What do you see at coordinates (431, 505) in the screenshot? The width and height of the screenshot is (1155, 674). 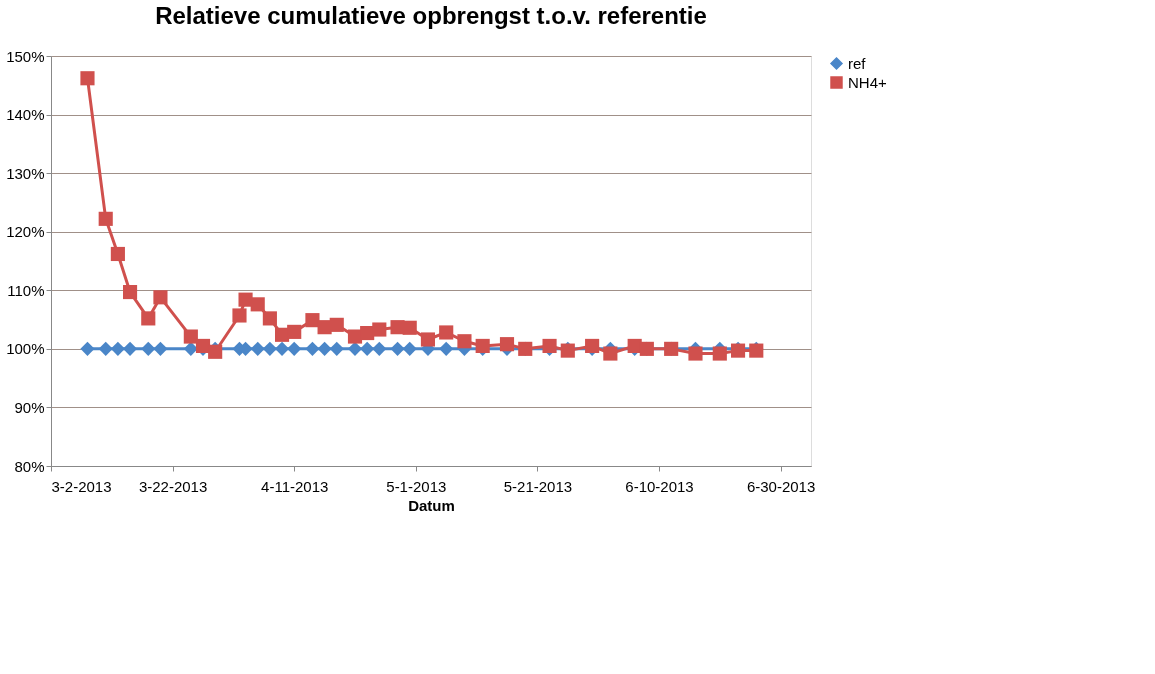 I see `x-axis-title: Datum` at bounding box center [431, 505].